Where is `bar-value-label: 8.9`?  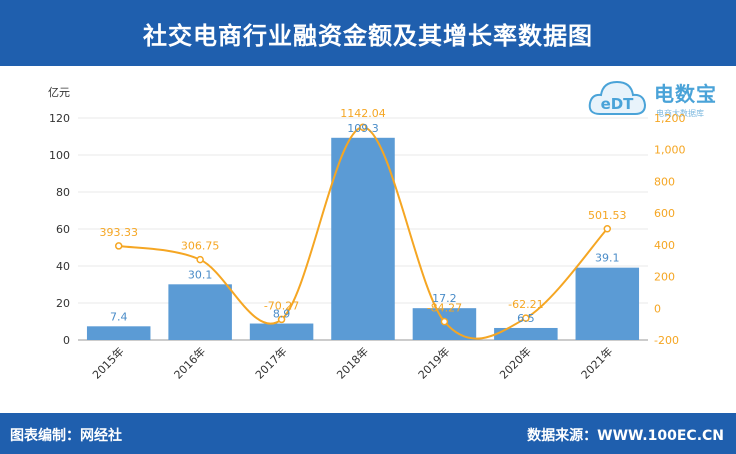 bar-value-label: 8.9 is located at coordinates (282, 314).